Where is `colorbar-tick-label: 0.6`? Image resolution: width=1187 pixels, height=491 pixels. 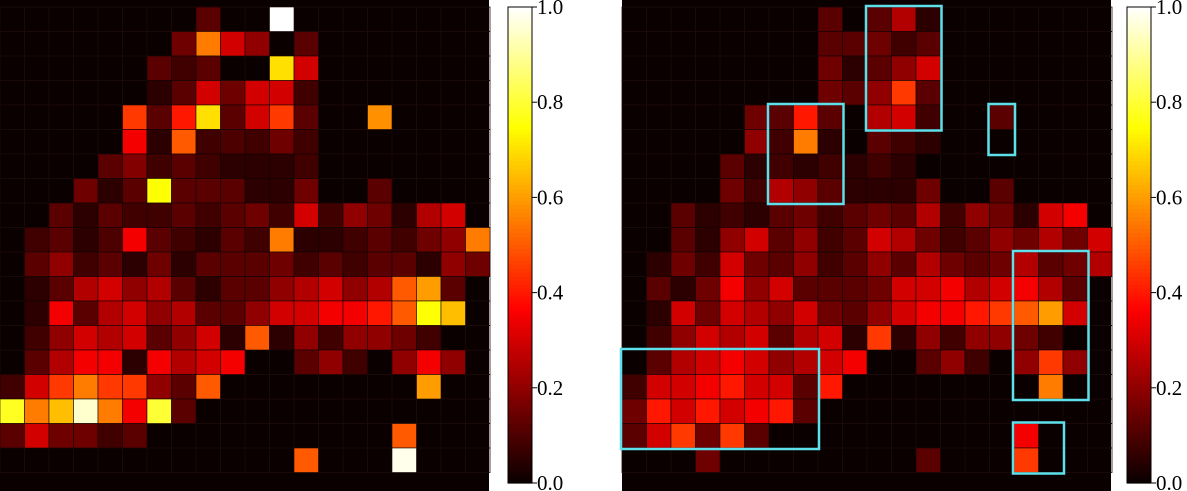 colorbar-tick-label: 0.6 is located at coordinates (550, 197).